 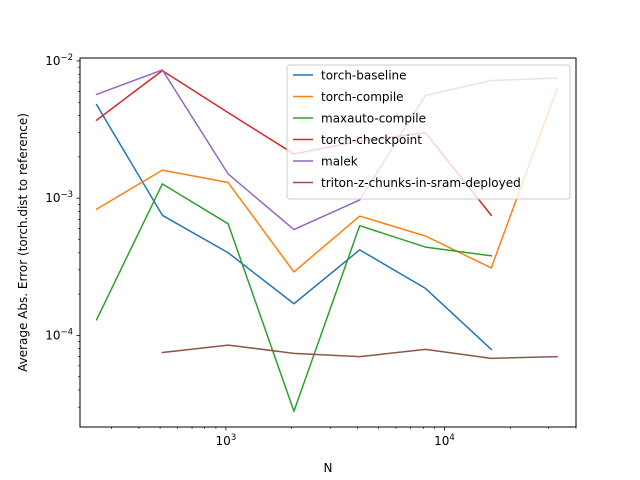 What do you see at coordinates (362, 97) in the screenshot?
I see `legend-label-1: torch-compile` at bounding box center [362, 97].